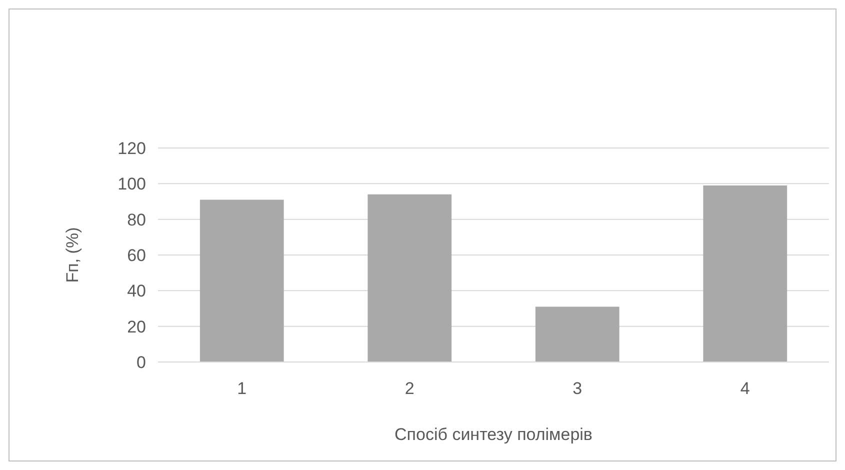 This screenshot has width=845, height=470. What do you see at coordinates (136, 220) in the screenshot?
I see `y-tick-label: 80` at bounding box center [136, 220].